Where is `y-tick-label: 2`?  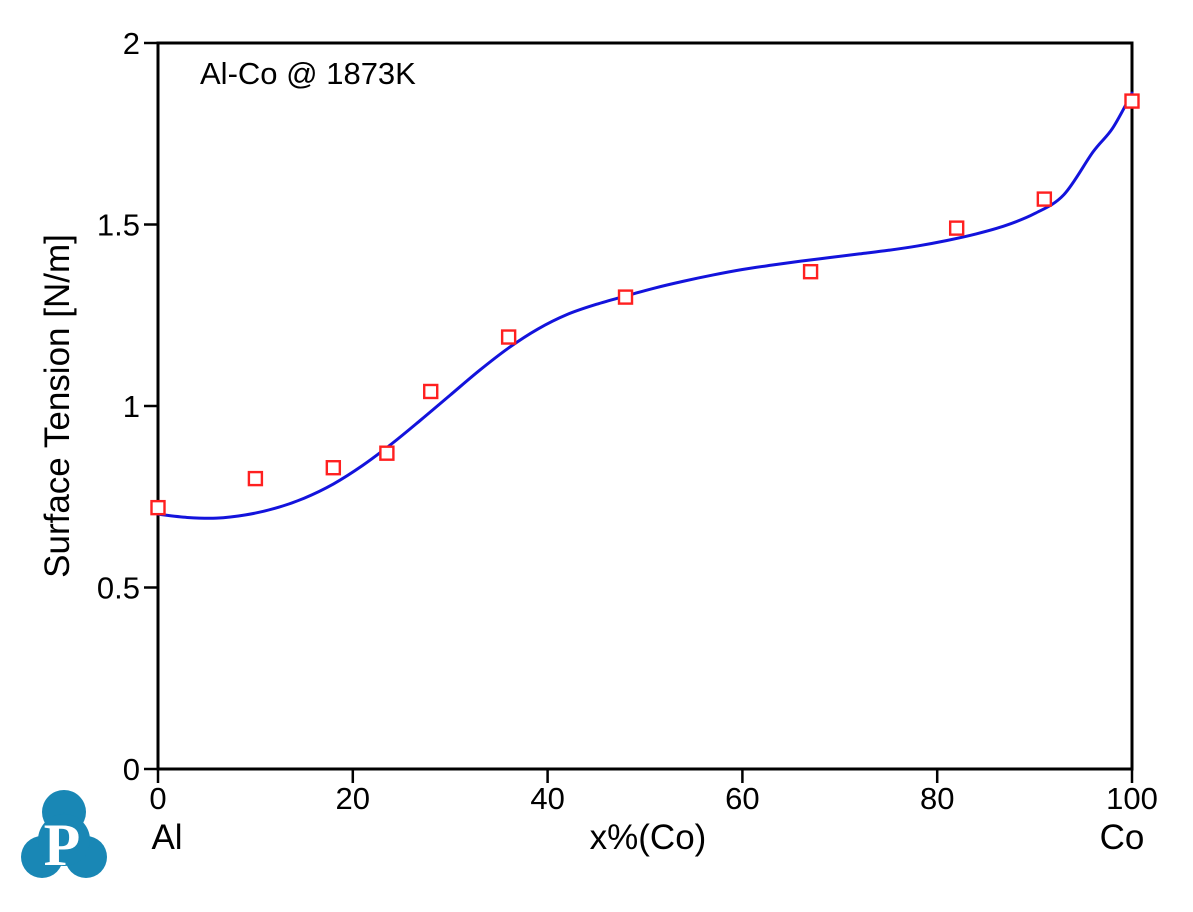 y-tick-label: 2 is located at coordinates (131, 43).